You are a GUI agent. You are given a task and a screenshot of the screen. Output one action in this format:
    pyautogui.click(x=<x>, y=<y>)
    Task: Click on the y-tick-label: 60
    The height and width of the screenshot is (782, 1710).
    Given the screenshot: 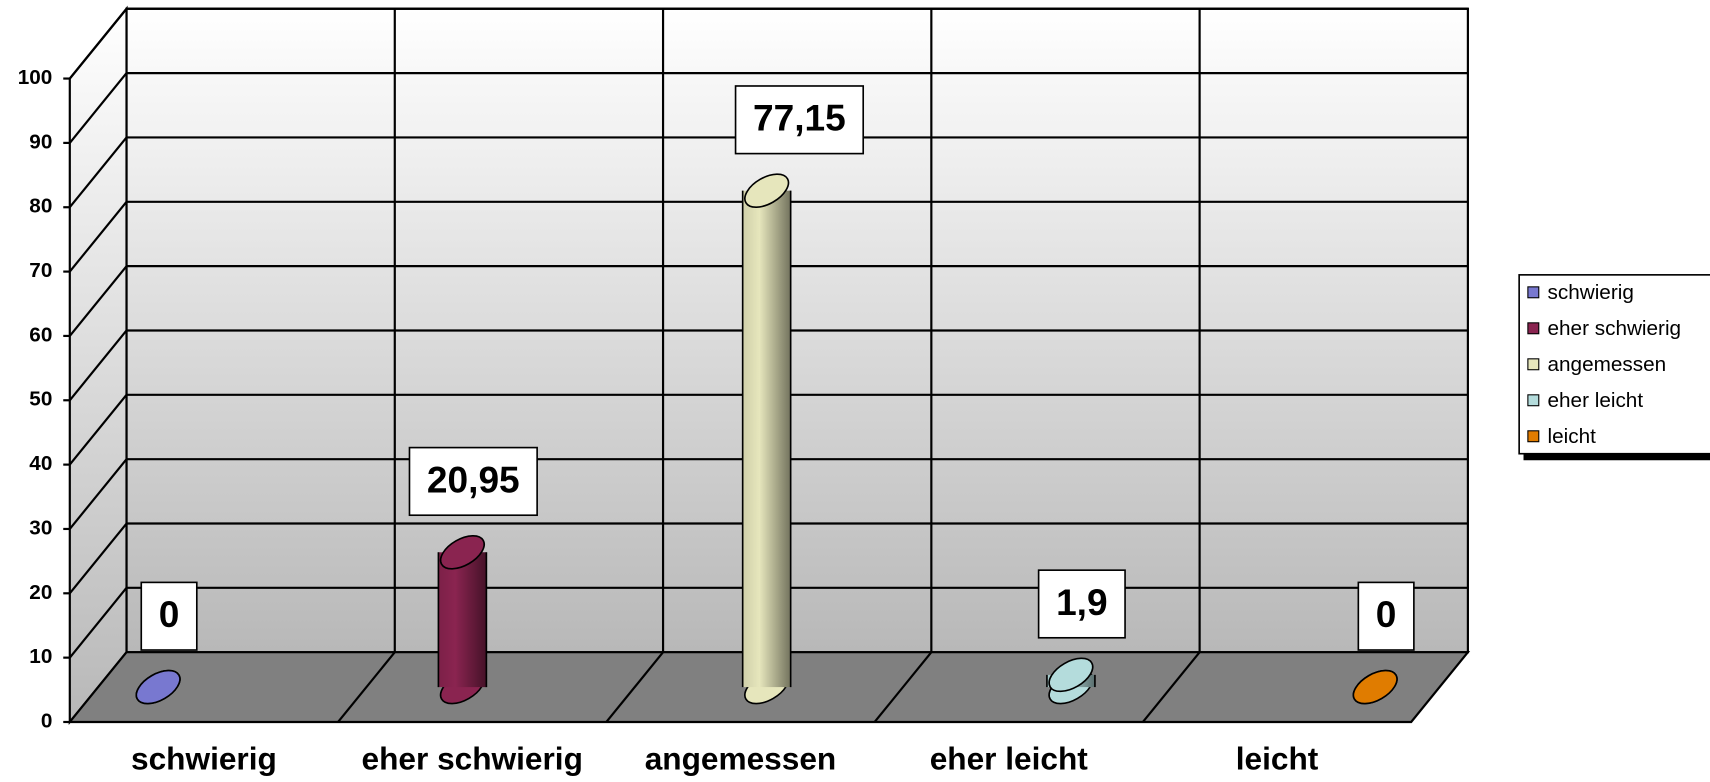 What is the action you would take?
    pyautogui.click(x=40, y=334)
    